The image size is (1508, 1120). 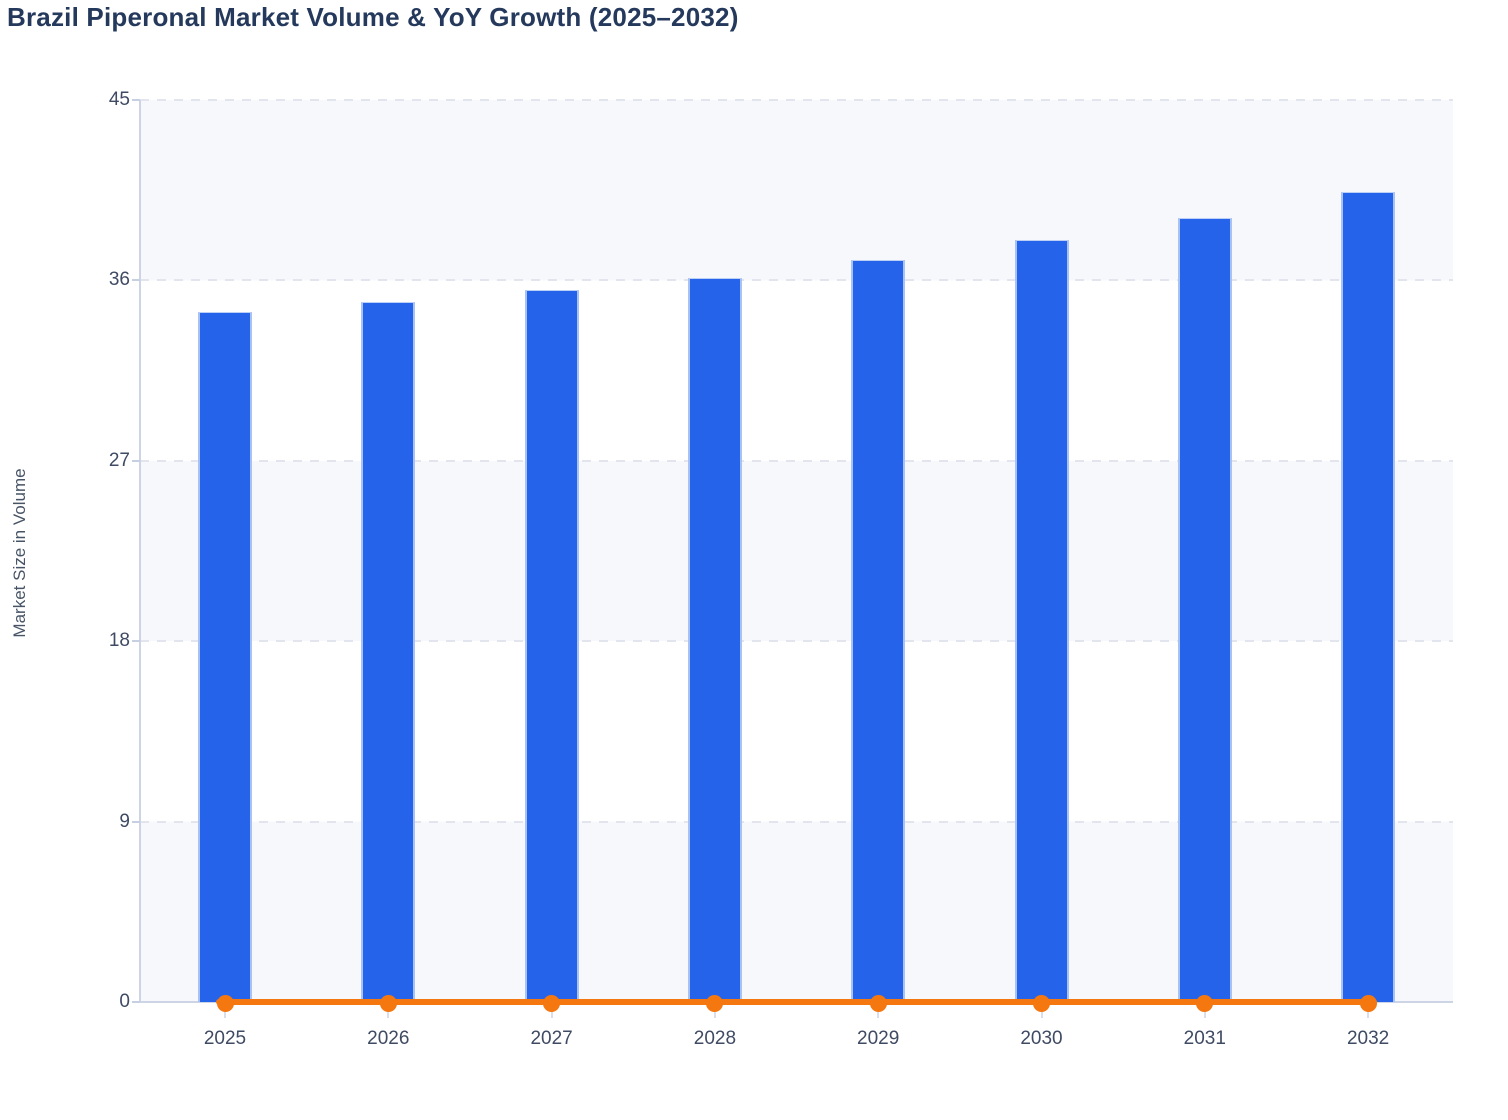 I want to click on bar-2025, so click(x=225, y=657).